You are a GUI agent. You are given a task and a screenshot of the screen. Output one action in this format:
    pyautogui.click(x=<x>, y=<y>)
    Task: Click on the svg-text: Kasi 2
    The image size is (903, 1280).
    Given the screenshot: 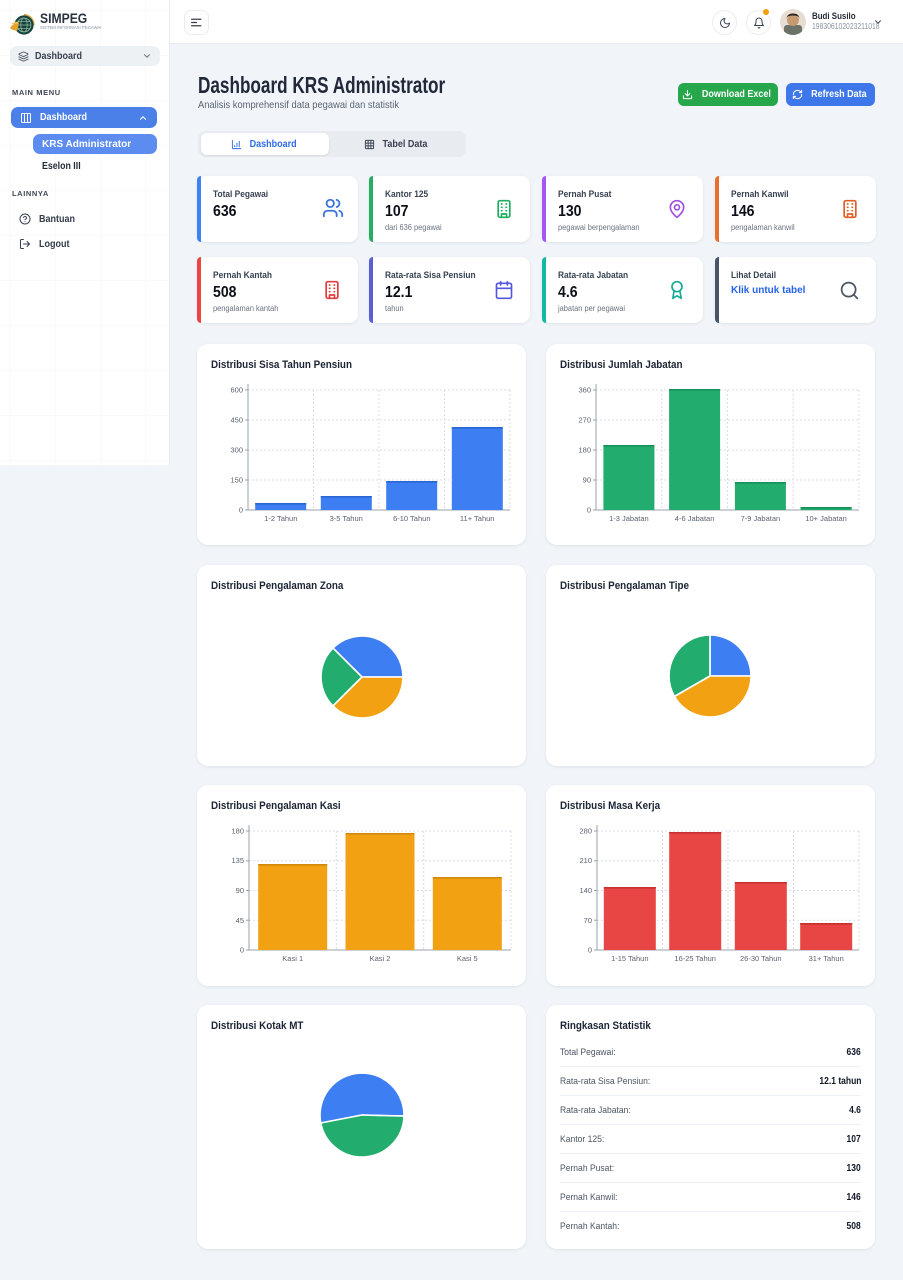 What is the action you would take?
    pyautogui.click(x=380, y=958)
    